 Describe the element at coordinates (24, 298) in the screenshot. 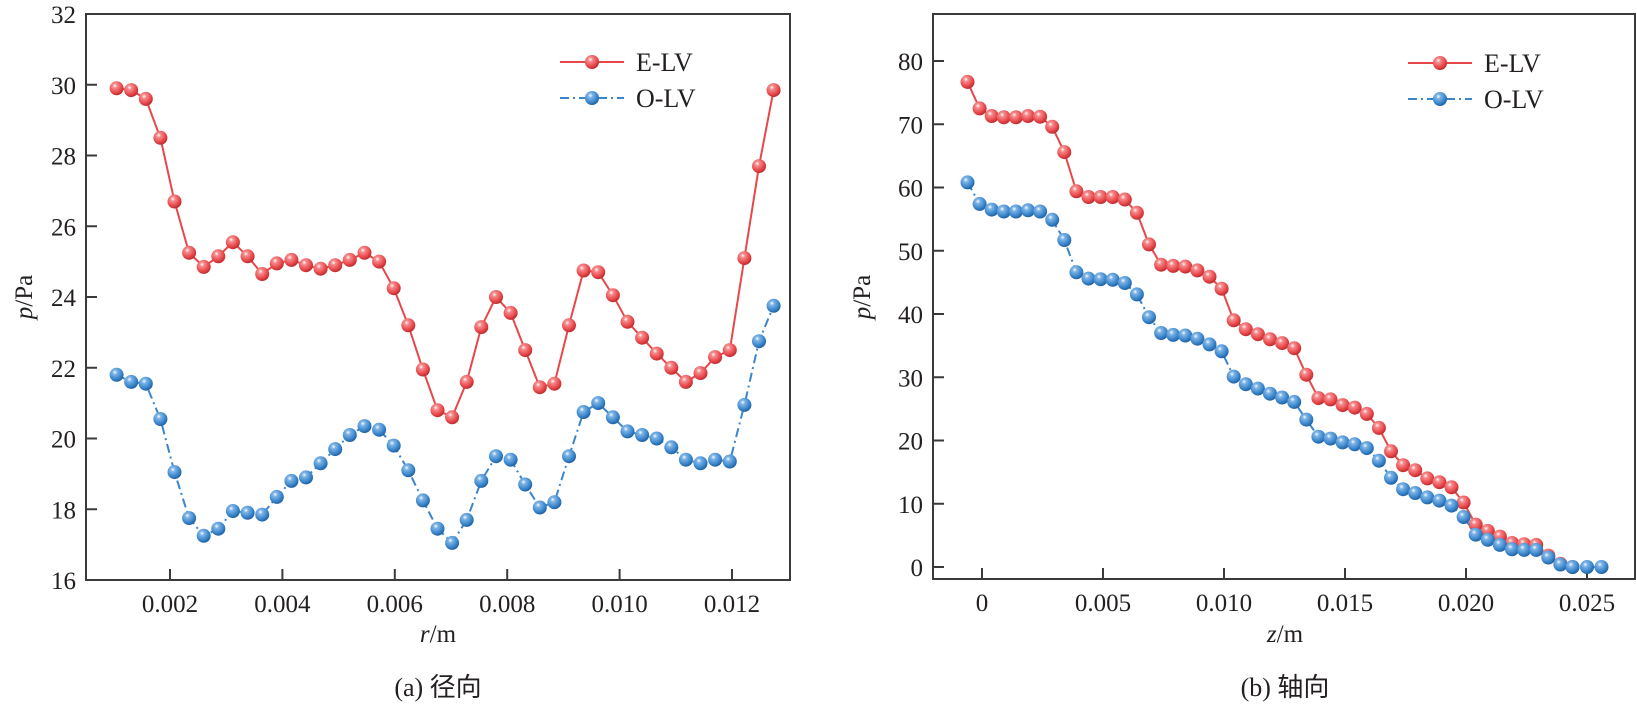

I see `panel-a-y-axis-title: p/Pa` at that location.